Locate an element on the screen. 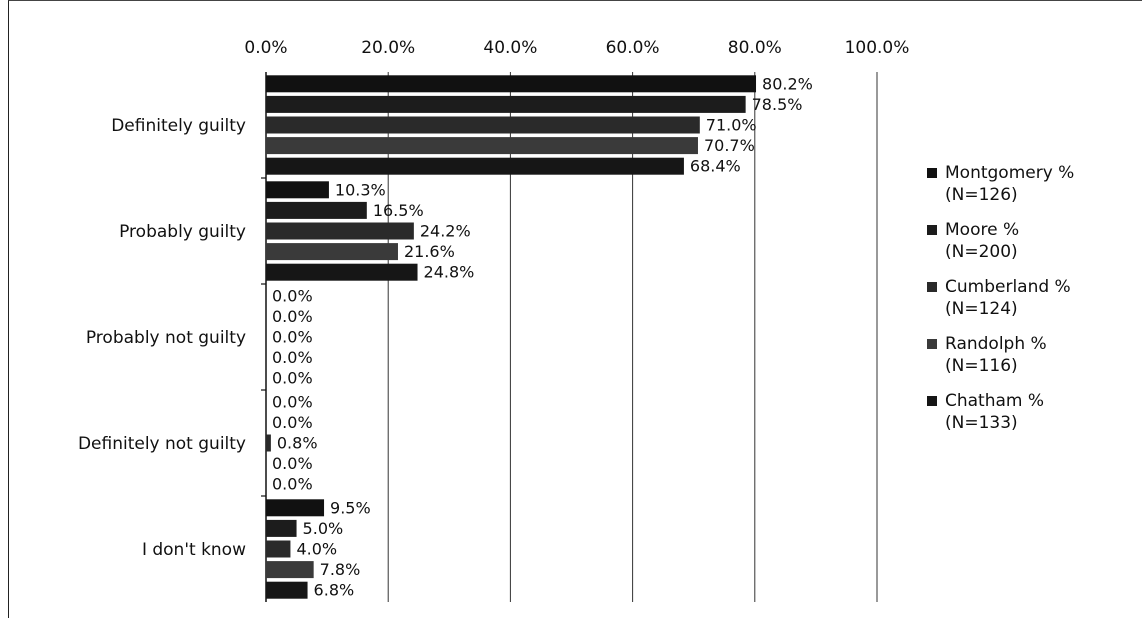  x-tick-label: 20.0% is located at coordinates (388, 48).